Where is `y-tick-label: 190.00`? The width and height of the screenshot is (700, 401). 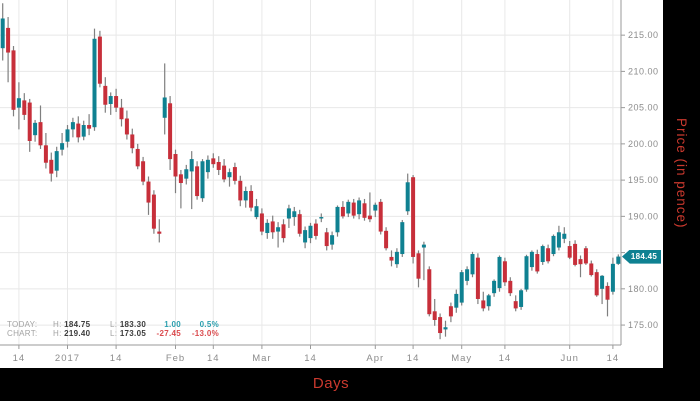
y-tick-label: 190.00 is located at coordinates (643, 216).